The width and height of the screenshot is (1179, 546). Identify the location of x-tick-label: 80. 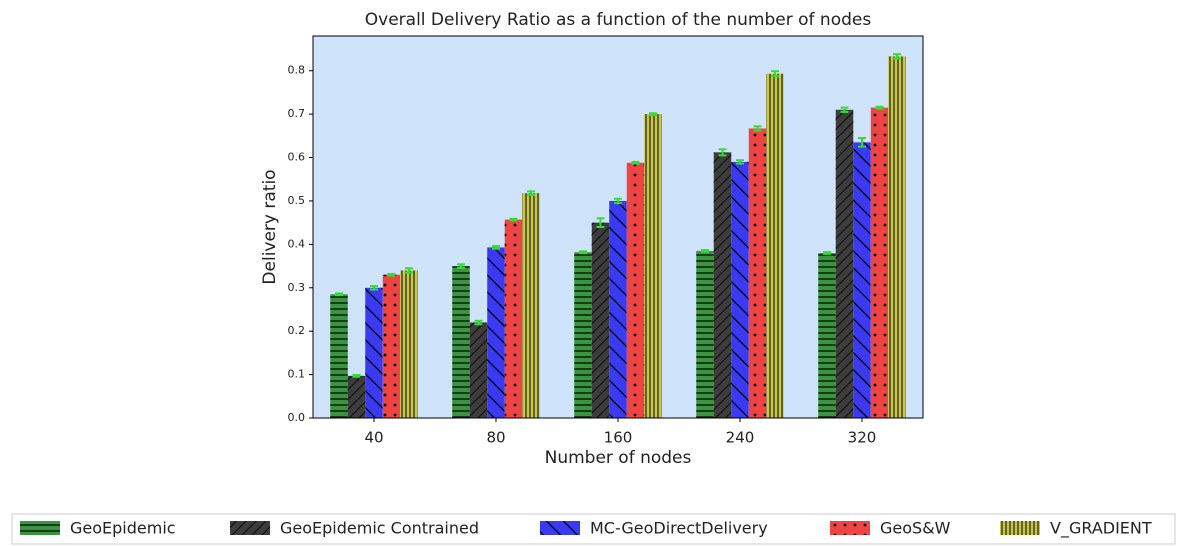
(495, 438).